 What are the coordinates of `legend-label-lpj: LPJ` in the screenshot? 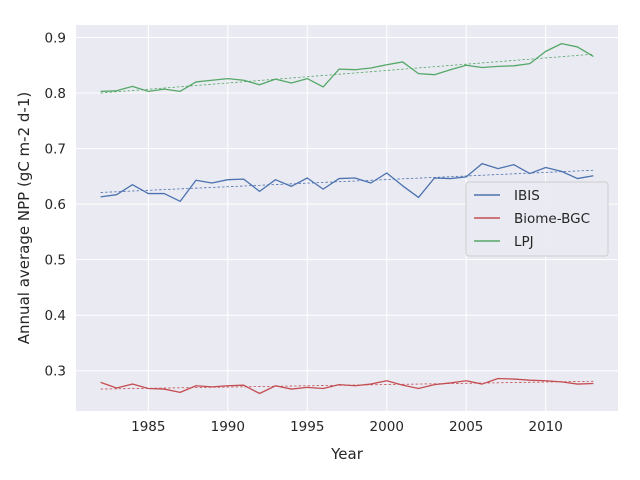 It's located at (524, 242).